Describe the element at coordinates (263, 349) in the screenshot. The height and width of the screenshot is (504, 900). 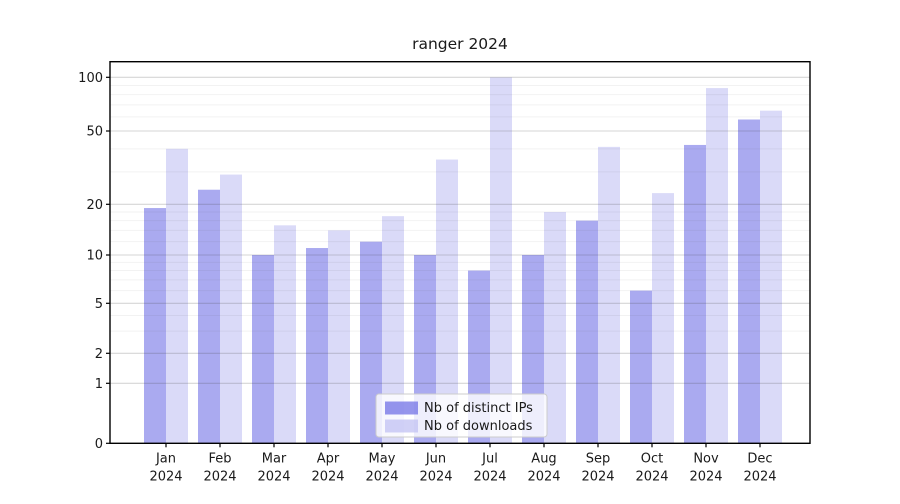
I see `bar-mar-ips` at that location.